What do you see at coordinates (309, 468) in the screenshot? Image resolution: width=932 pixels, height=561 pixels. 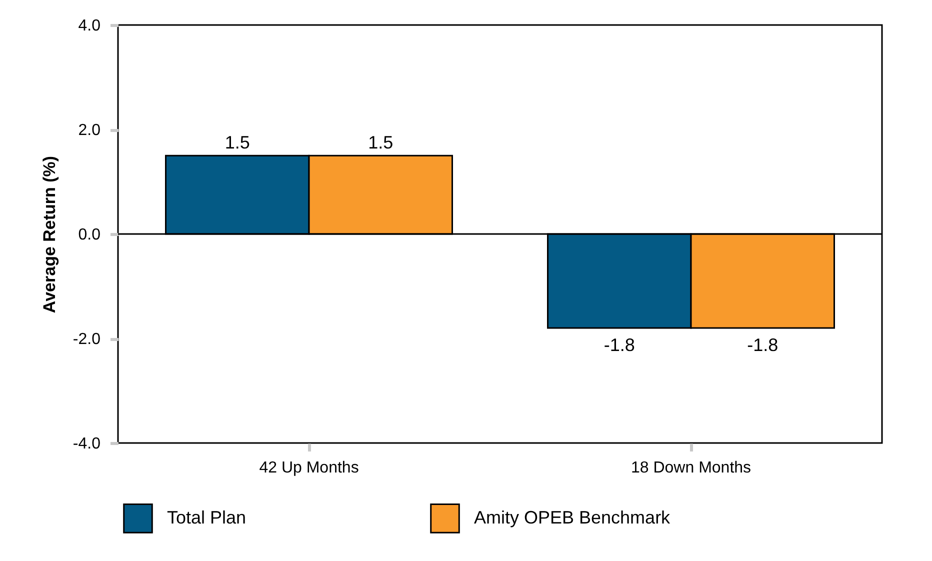 I see `x-tick-label: 42 Up Months` at bounding box center [309, 468].